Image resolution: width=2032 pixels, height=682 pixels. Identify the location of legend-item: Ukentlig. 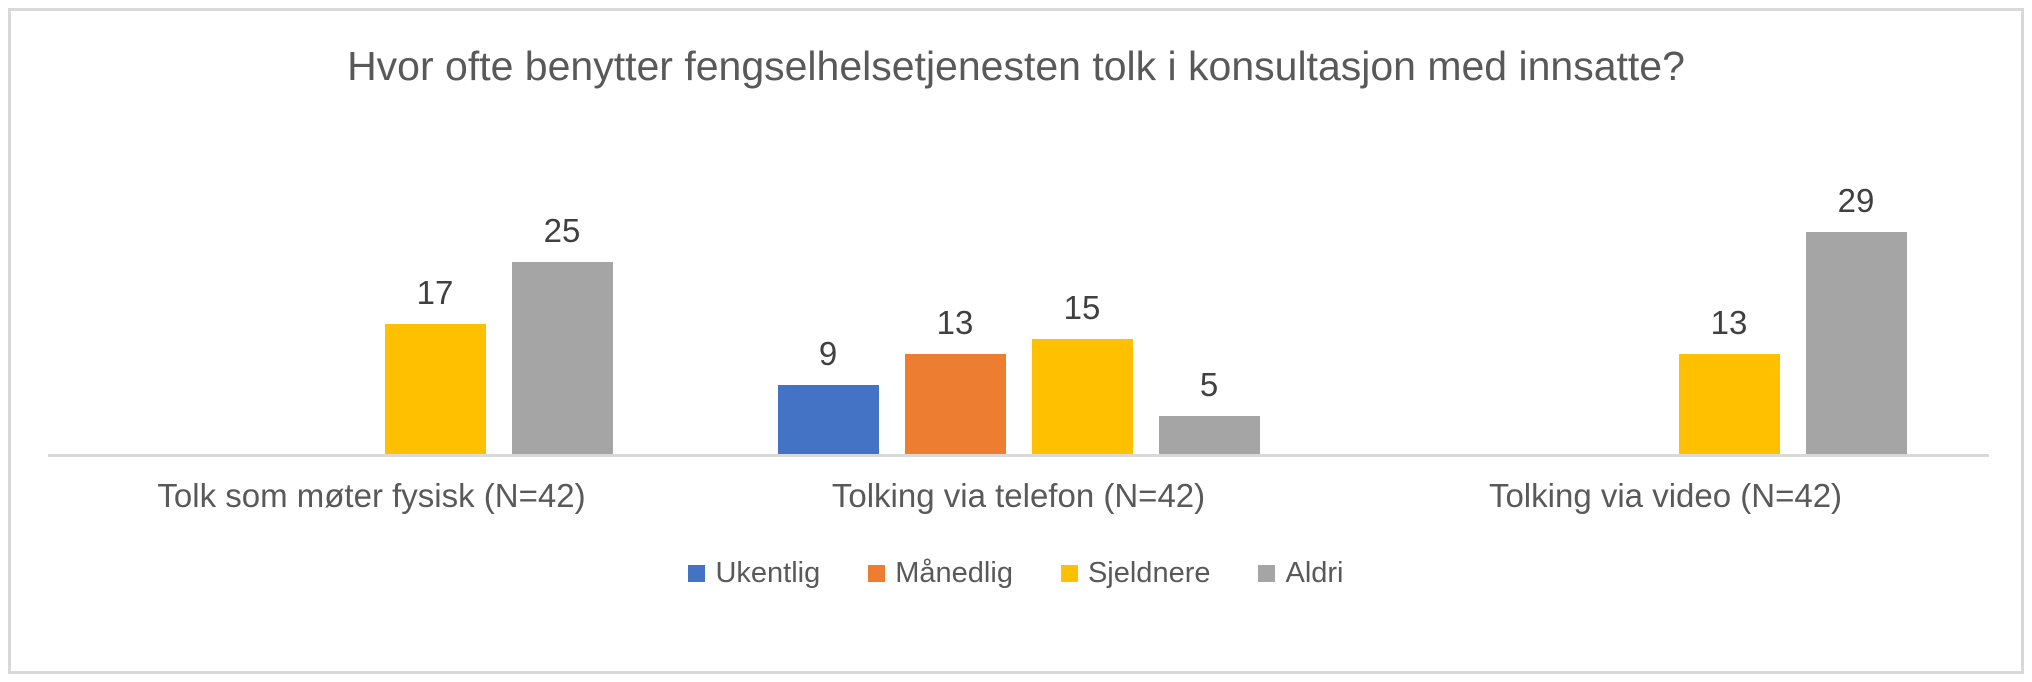
(754, 573).